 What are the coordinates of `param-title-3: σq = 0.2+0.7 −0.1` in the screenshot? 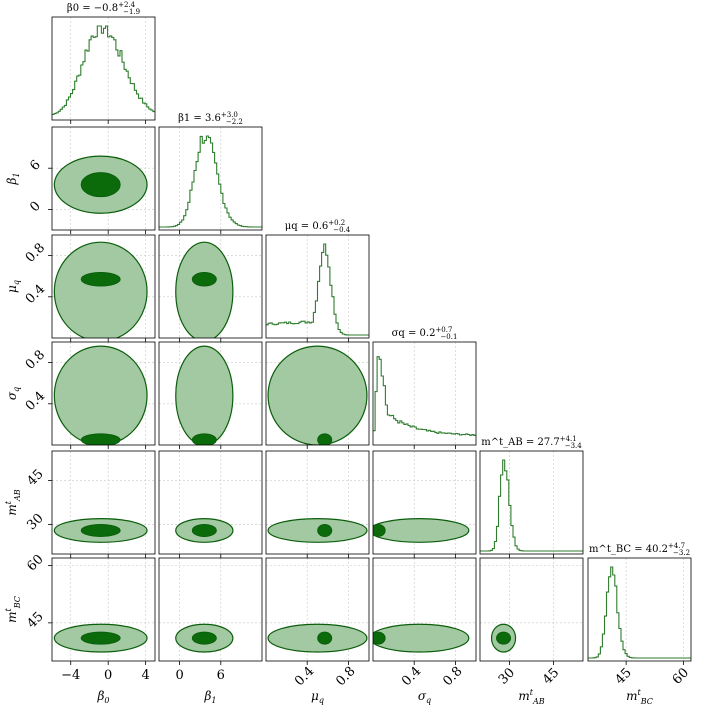 It's located at (425, 333).